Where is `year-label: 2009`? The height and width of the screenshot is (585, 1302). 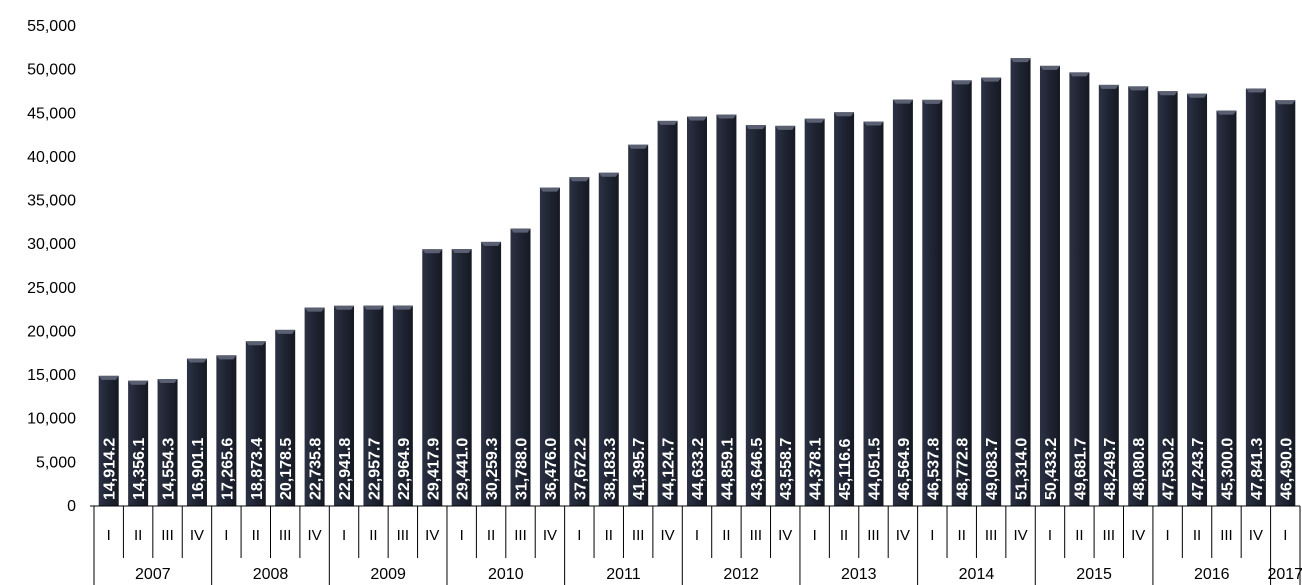 year-label: 2009 is located at coordinates (388, 574).